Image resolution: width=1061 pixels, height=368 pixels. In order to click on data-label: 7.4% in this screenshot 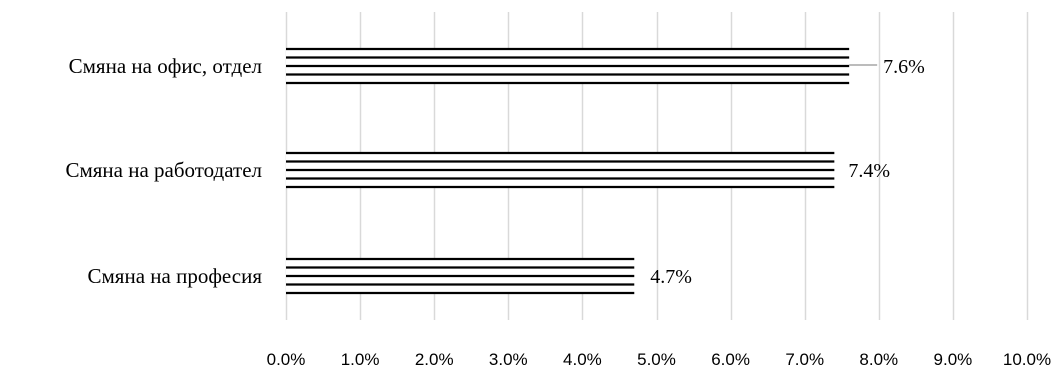, I will do `click(869, 171)`.